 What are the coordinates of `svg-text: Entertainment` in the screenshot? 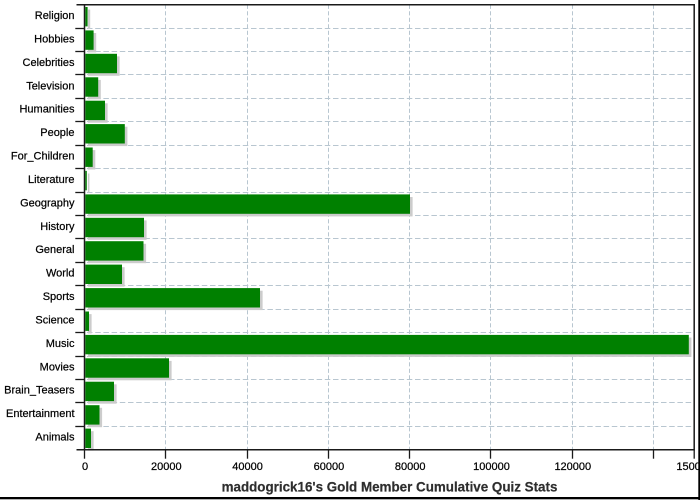 It's located at (40, 414).